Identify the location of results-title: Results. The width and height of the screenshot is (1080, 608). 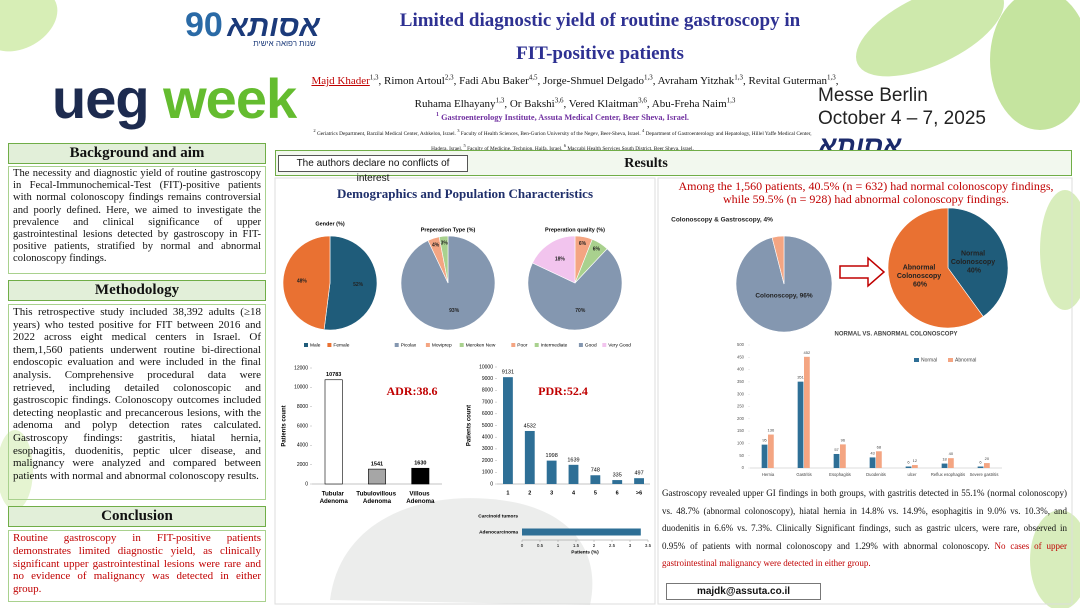
(646, 163).